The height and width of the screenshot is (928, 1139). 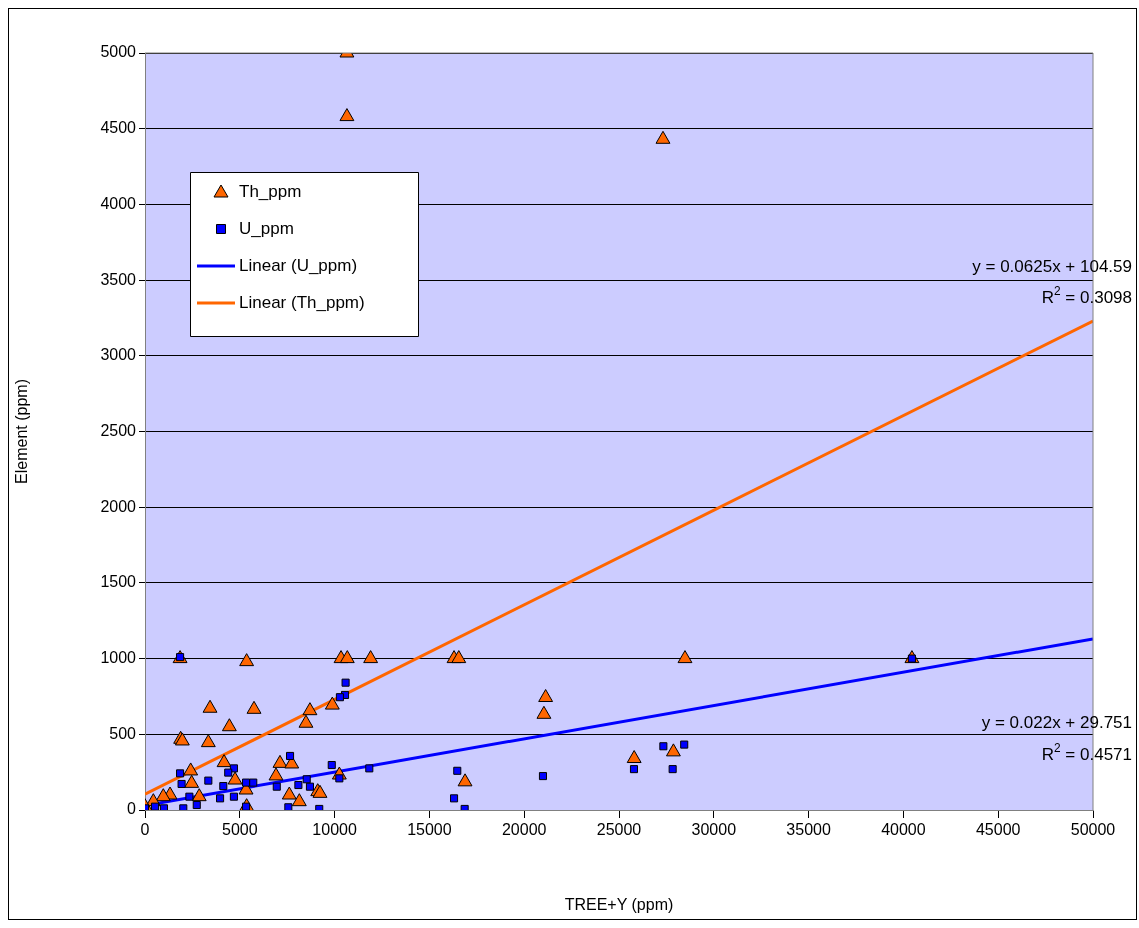 I want to click on x-axis-title: TREE+Y (ppm), so click(x=619, y=904).